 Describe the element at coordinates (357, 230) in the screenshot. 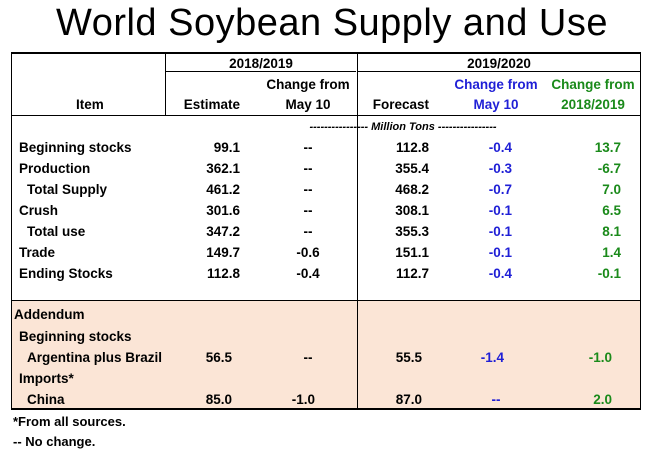

I see `year-divider` at that location.